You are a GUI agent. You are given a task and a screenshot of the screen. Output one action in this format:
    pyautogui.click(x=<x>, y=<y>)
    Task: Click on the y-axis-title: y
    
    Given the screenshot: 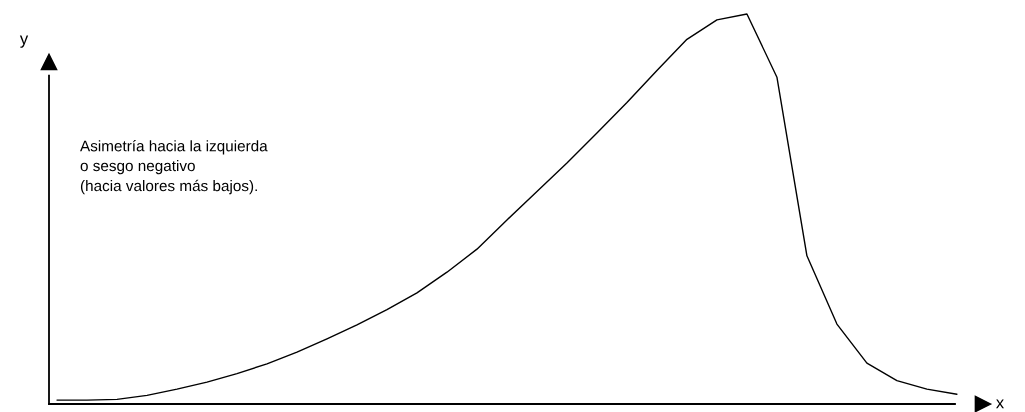 What is the action you would take?
    pyautogui.click(x=24, y=41)
    